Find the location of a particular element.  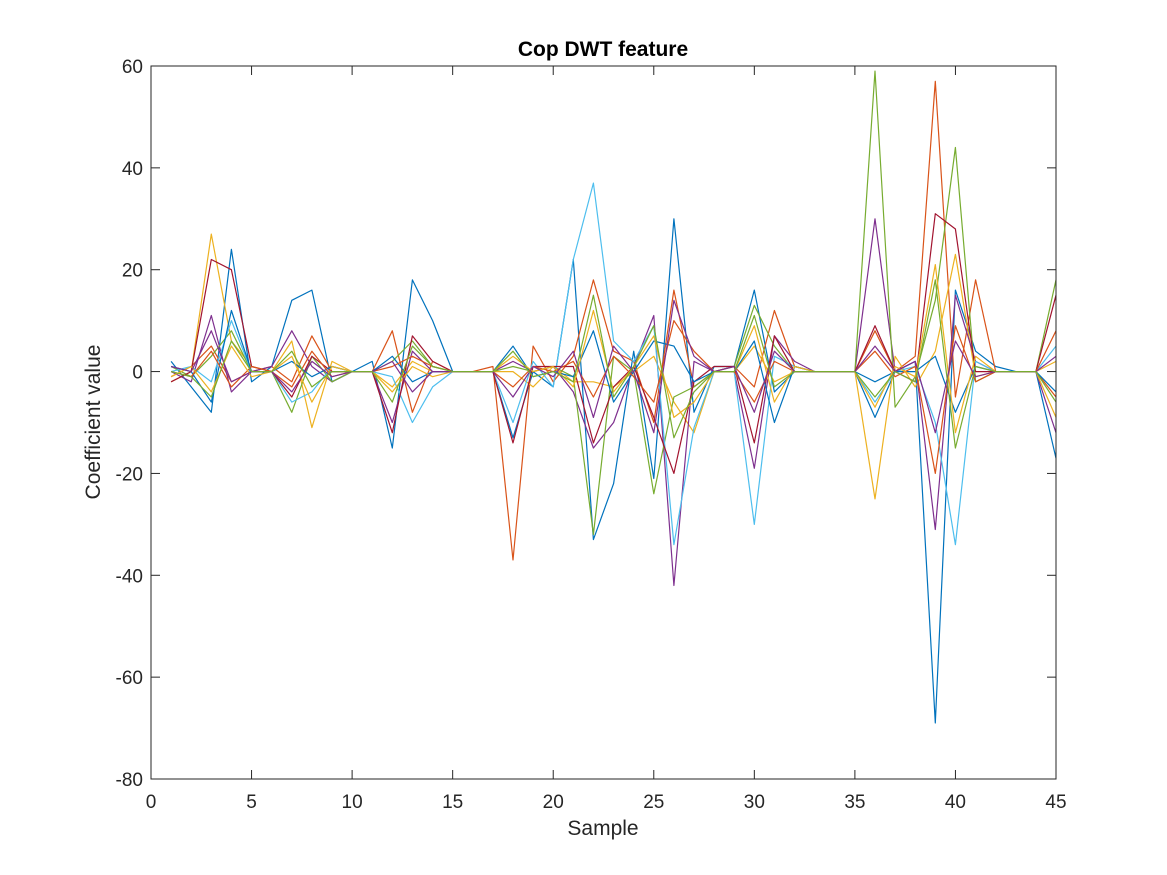

x-tick-label: 25 is located at coordinates (653, 802).